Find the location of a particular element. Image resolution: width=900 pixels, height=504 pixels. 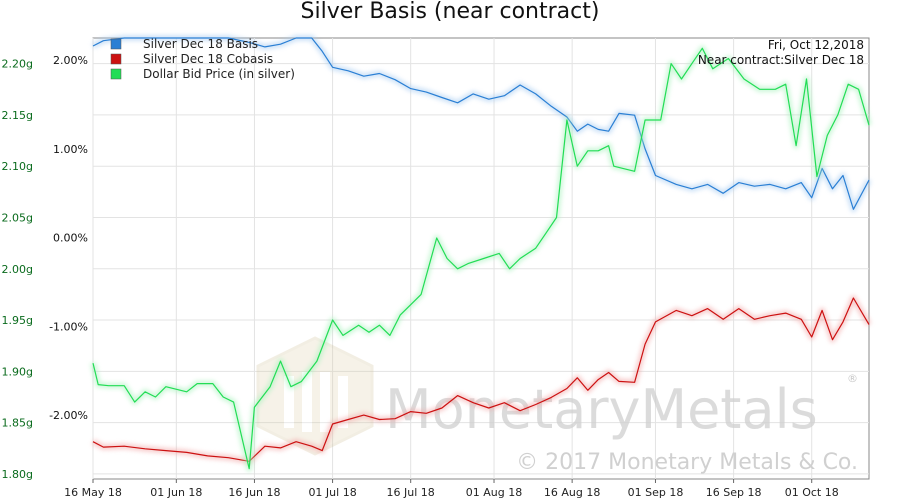

y-left-tick-label: 2.05g is located at coordinates (17, 217).